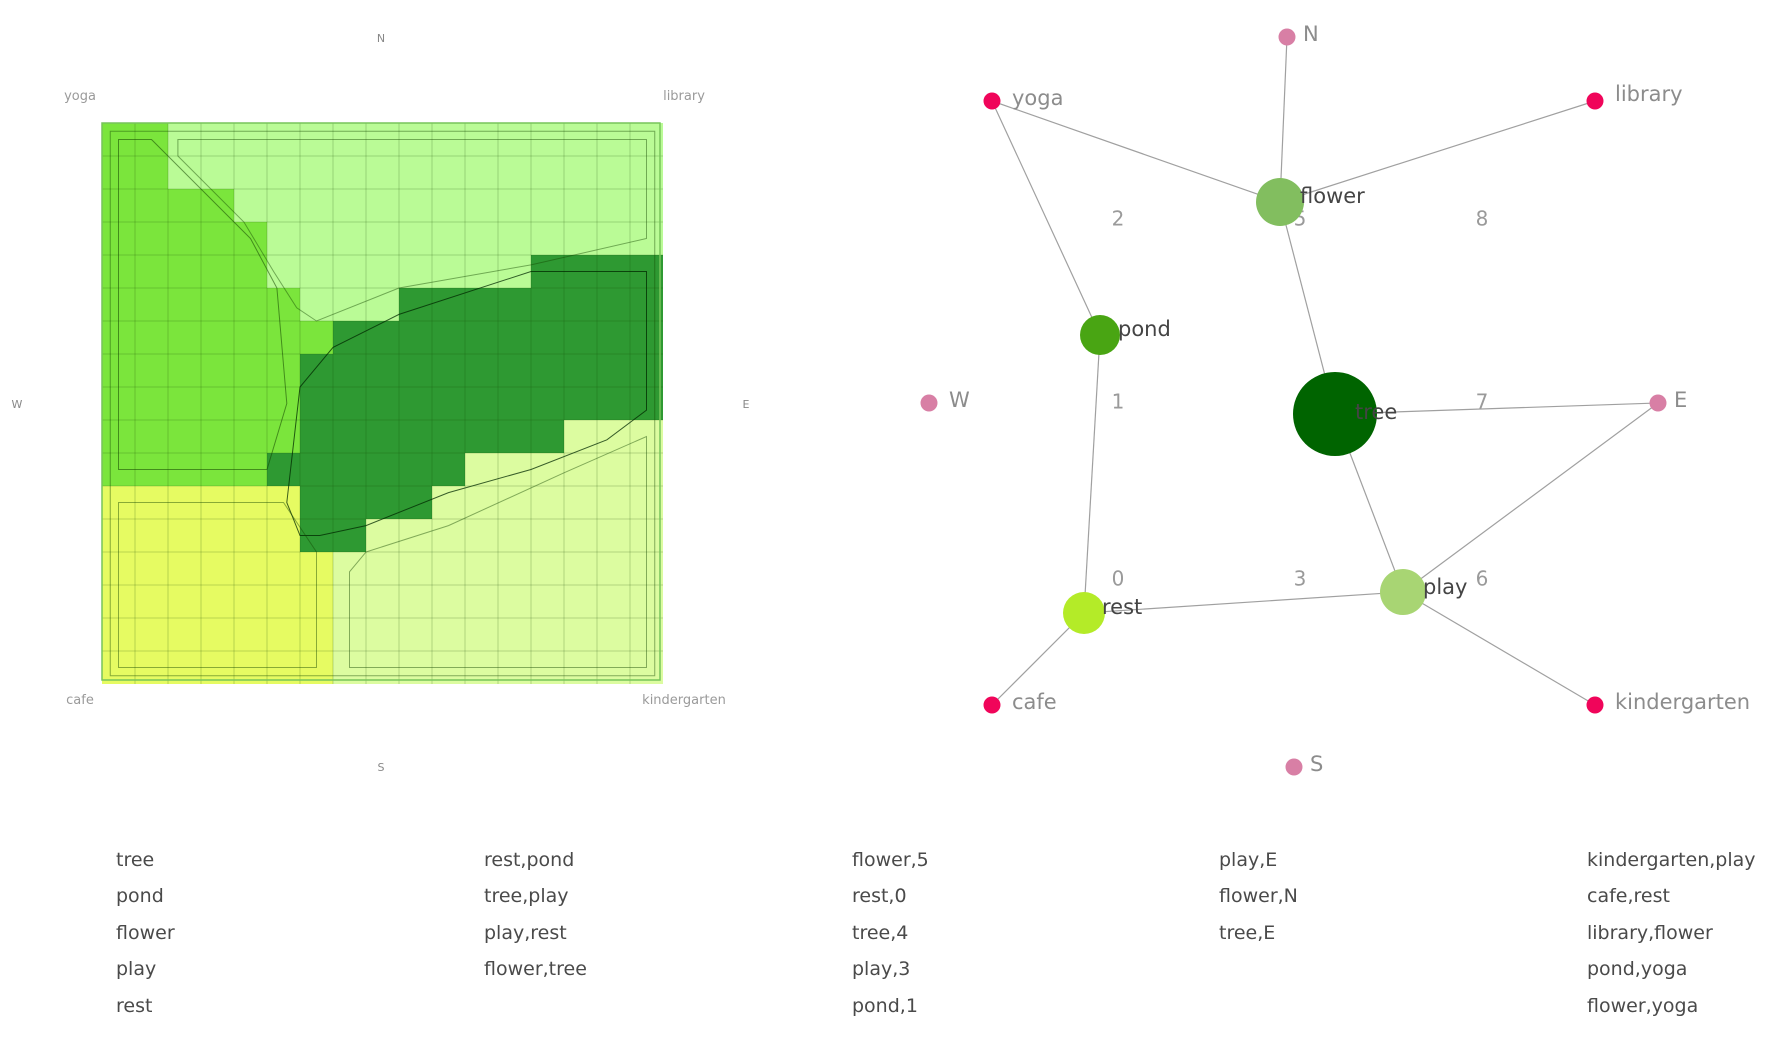  What do you see at coordinates (412, 230) in the screenshot?
I see `outline-flower` at bounding box center [412, 230].